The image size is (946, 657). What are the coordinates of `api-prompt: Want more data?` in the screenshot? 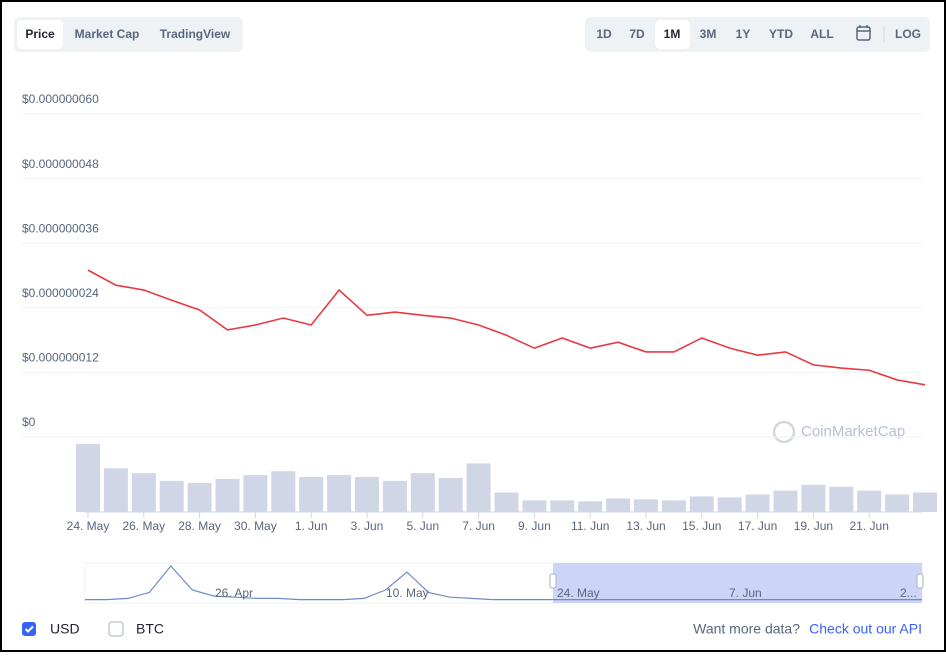 It's located at (746, 629).